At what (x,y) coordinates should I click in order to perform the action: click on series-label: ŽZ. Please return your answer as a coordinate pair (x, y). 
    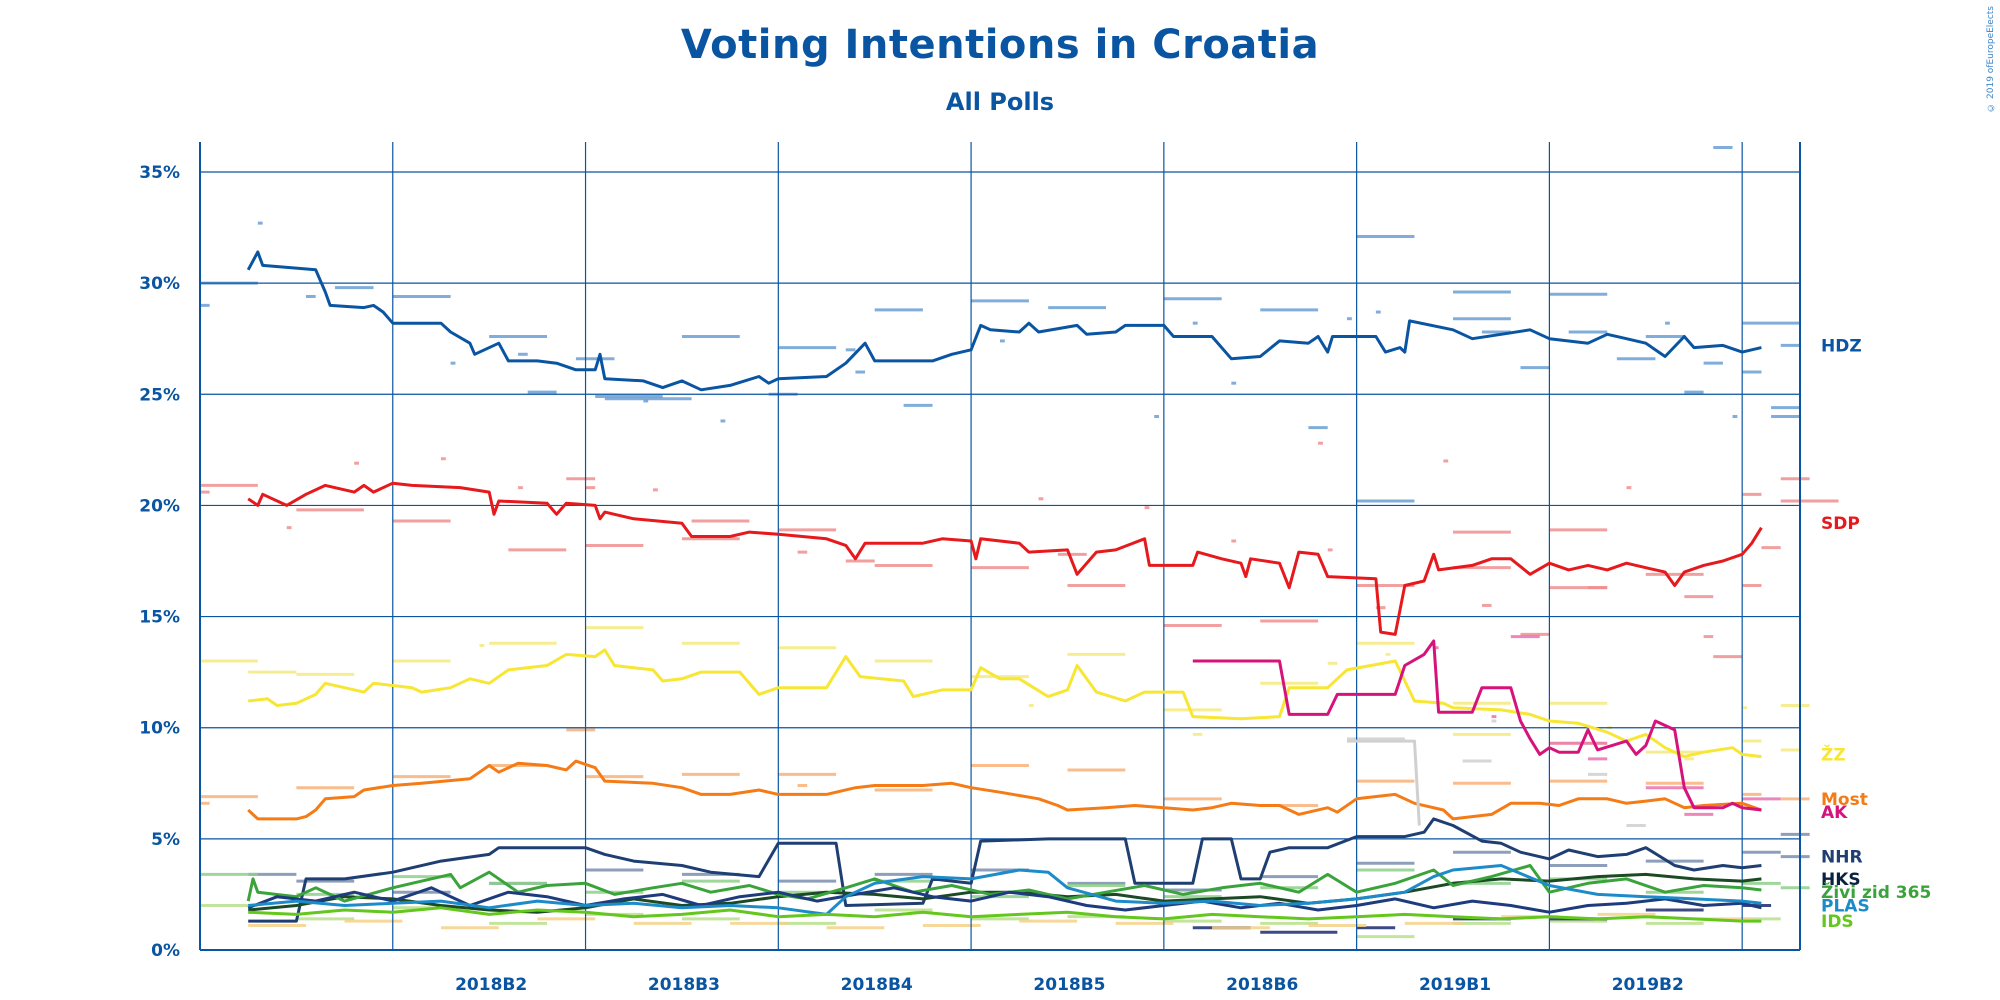
    Looking at the image, I should click on (1833, 754).